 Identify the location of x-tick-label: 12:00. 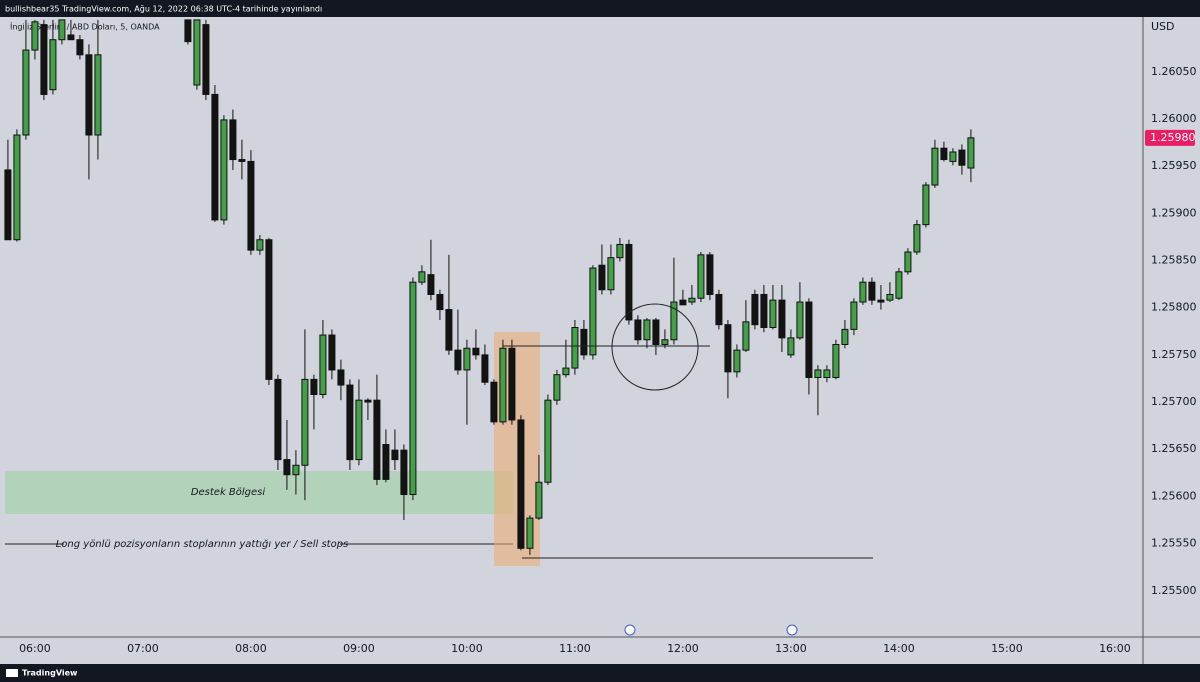
(683, 648).